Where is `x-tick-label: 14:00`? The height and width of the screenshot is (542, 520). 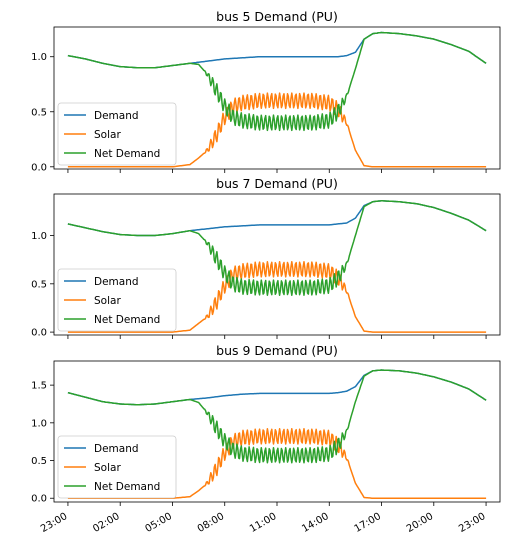 x-tick-label: 14:00 is located at coordinates (315, 523).